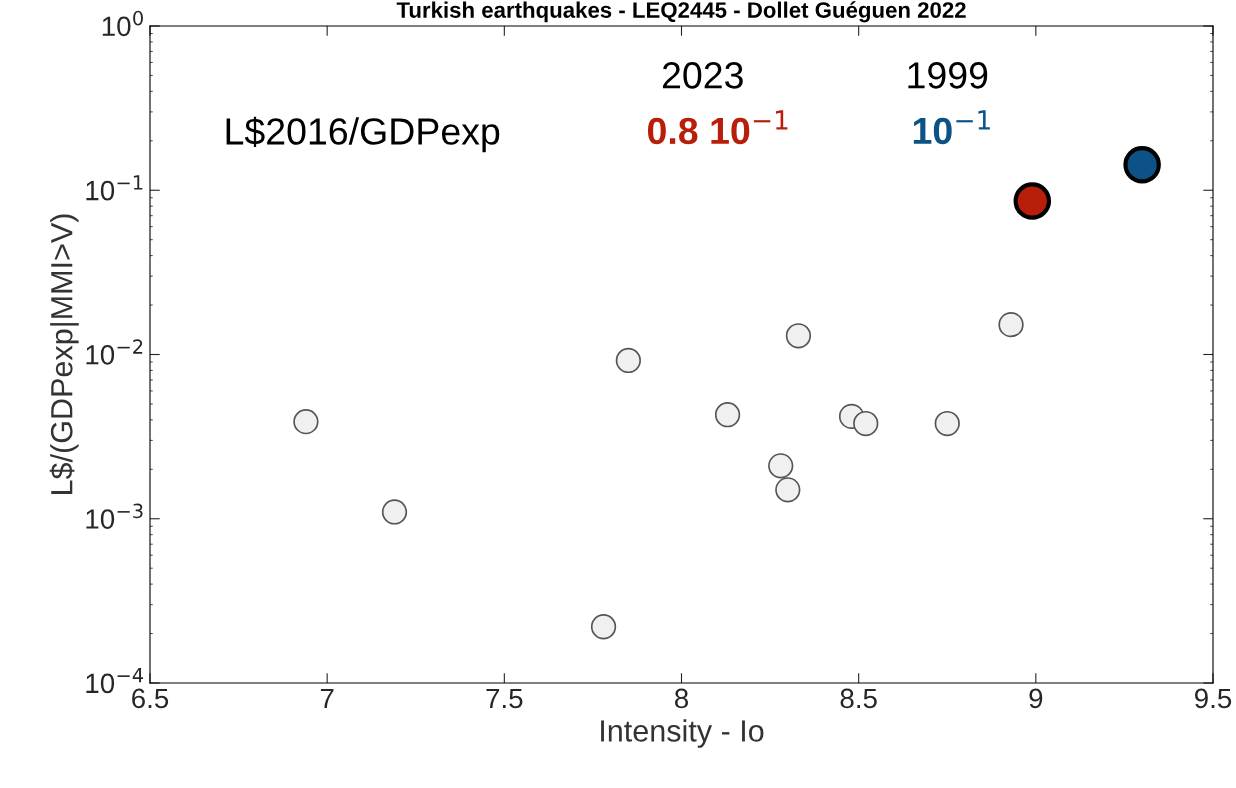 This screenshot has width=1236, height=788. I want to click on chart-title: Turkish earthquakes - LEQ2445 - Dollet Guéguen 2022, so click(681, 12).